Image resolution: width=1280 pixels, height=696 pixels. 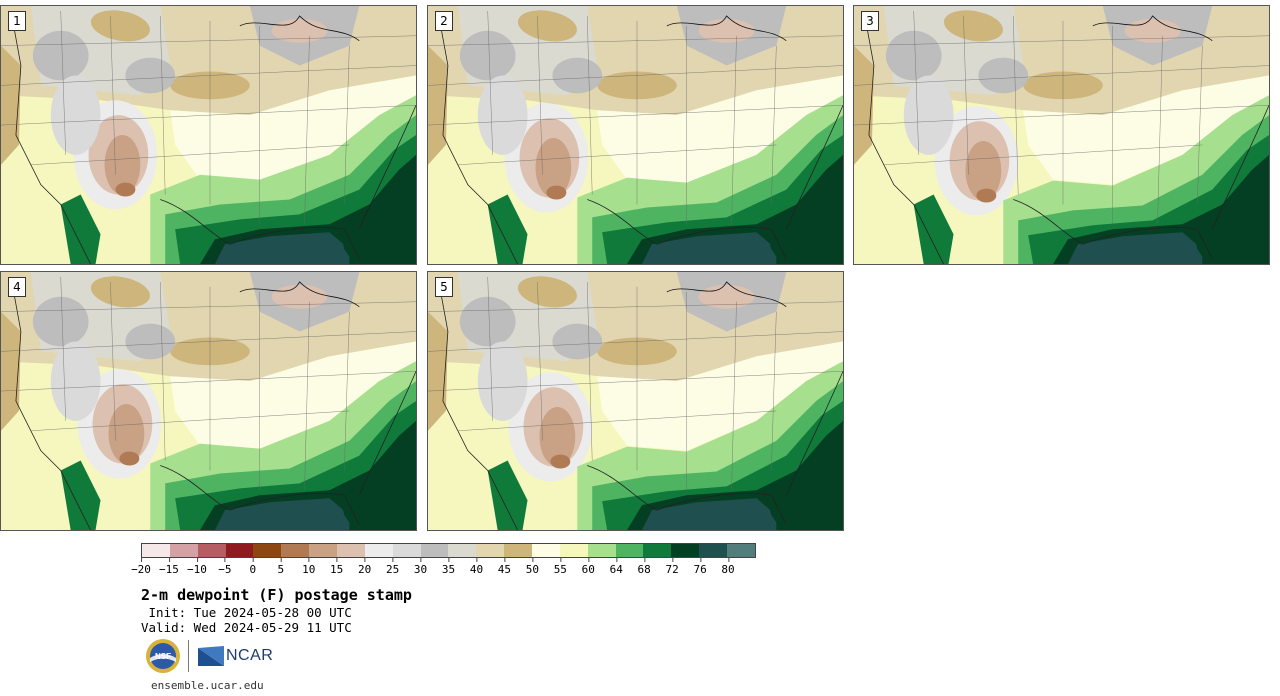 What do you see at coordinates (224, 567) in the screenshot?
I see `colorbar-tick-label: −5` at bounding box center [224, 567].